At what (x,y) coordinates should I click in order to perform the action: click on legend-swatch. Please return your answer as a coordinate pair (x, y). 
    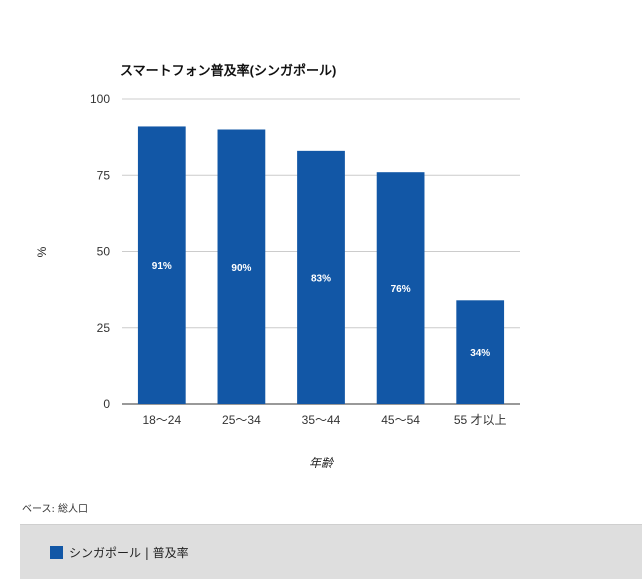
    Looking at the image, I should click on (56, 552).